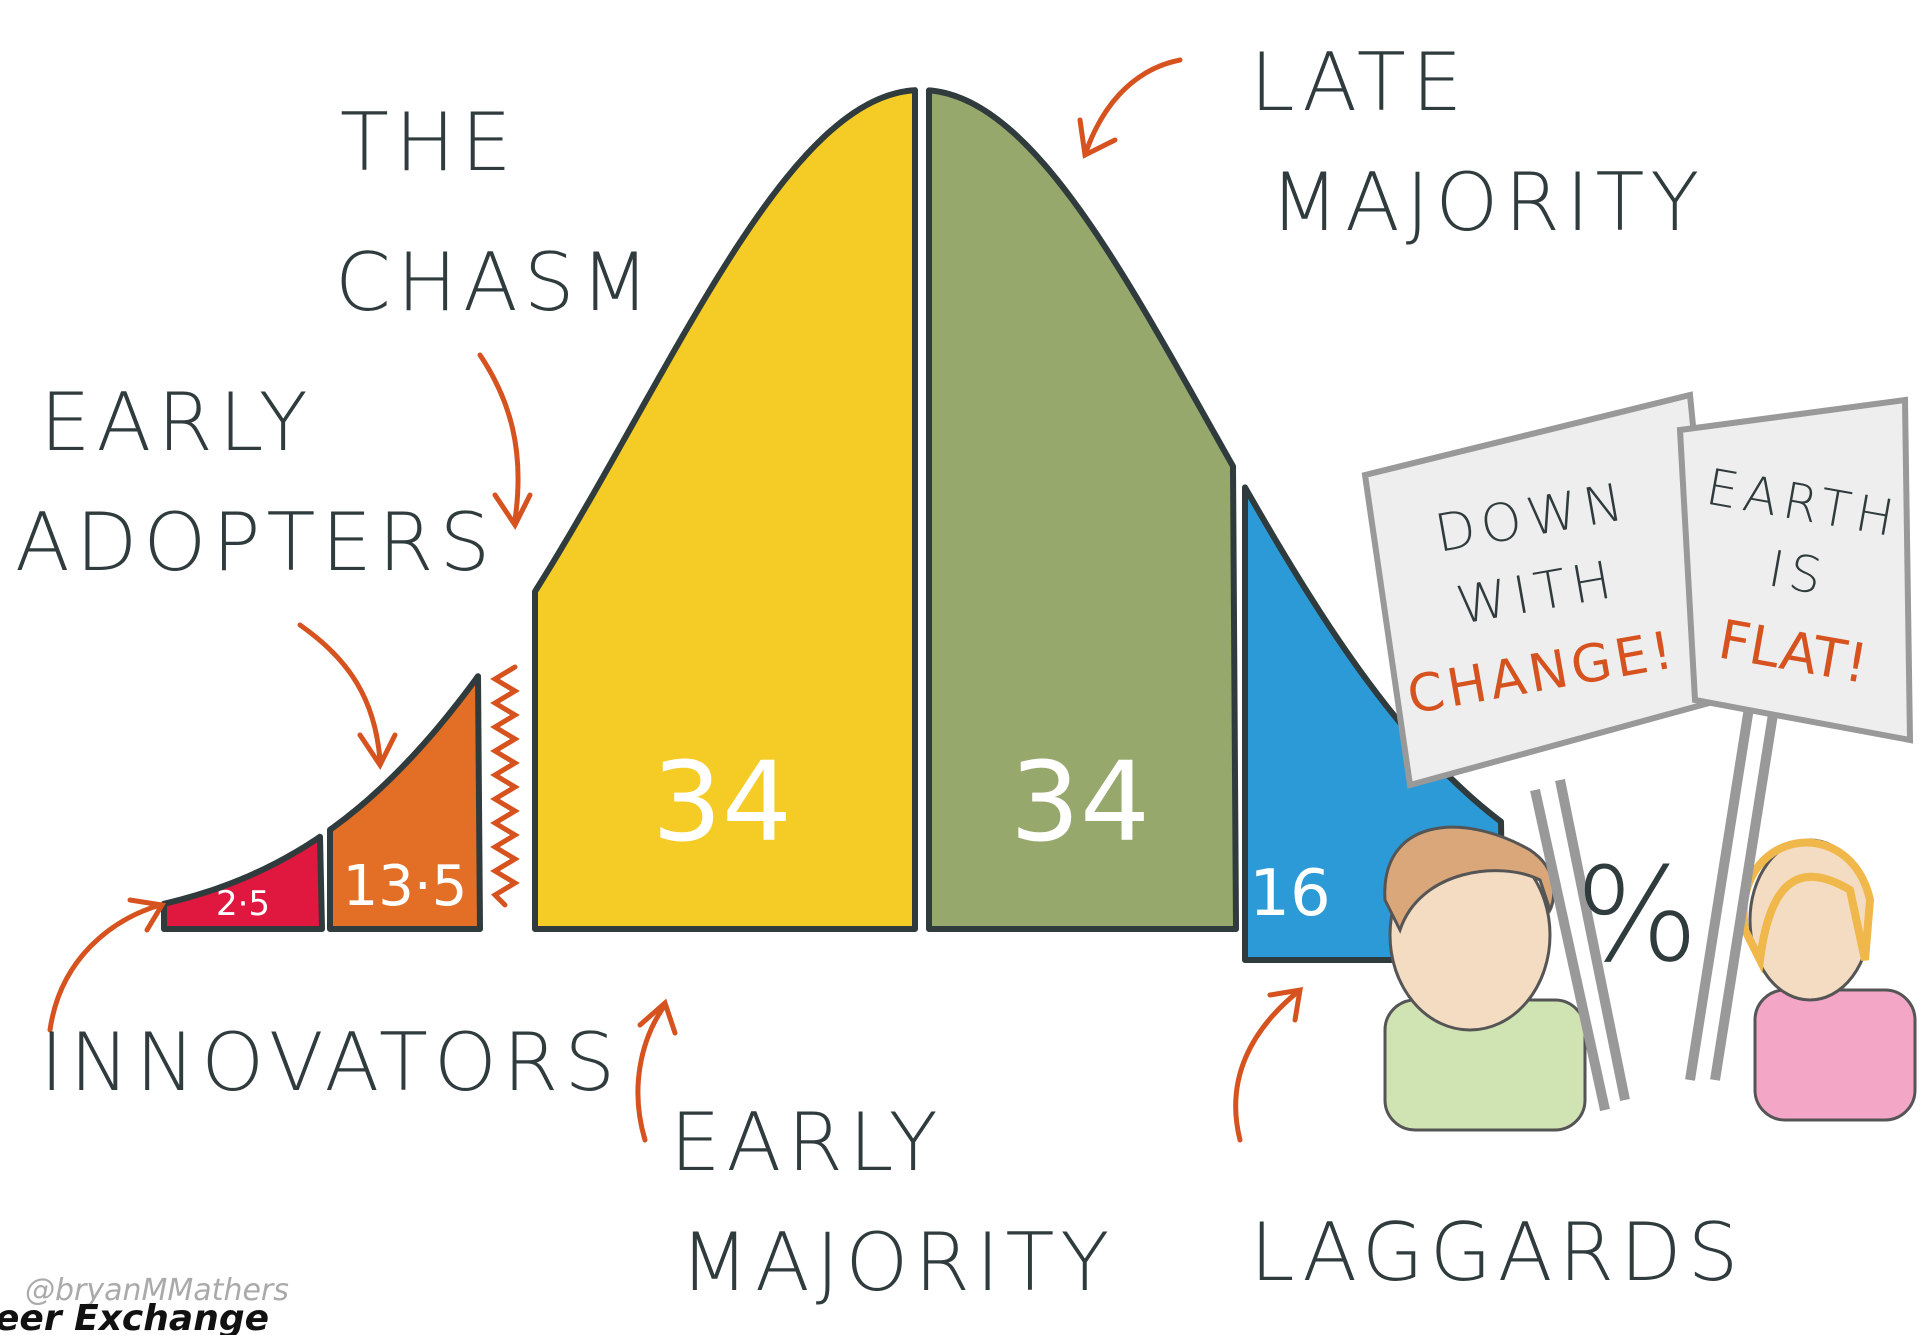  Describe the element at coordinates (255, 542) in the screenshot. I see `segment-name: ADOPTERS` at that location.